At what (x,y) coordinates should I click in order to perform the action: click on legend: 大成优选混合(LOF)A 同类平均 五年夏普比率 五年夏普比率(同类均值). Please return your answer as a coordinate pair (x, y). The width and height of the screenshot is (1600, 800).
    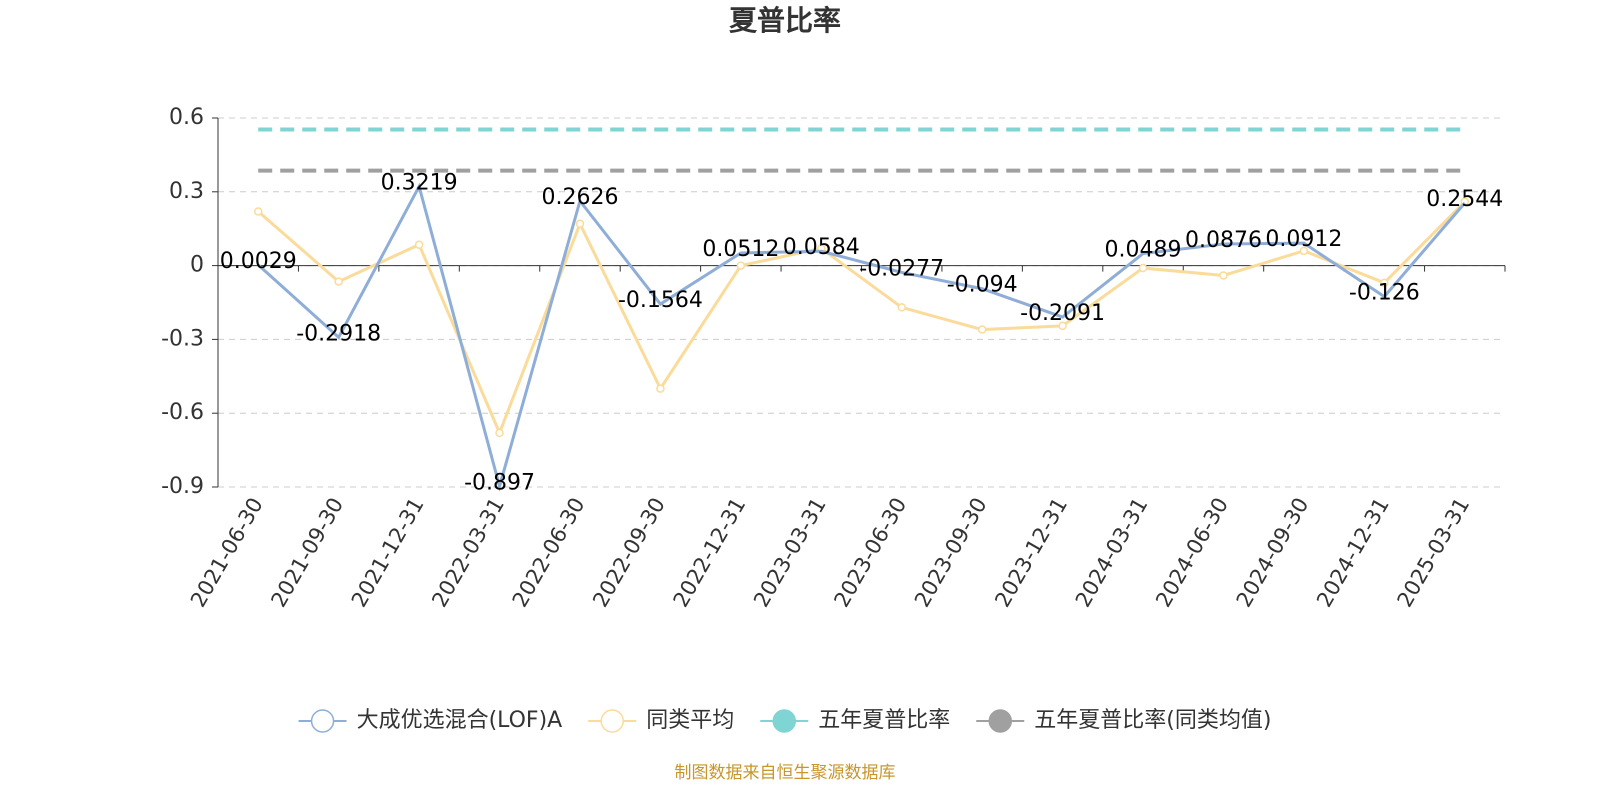
    Looking at the image, I should click on (784, 720).